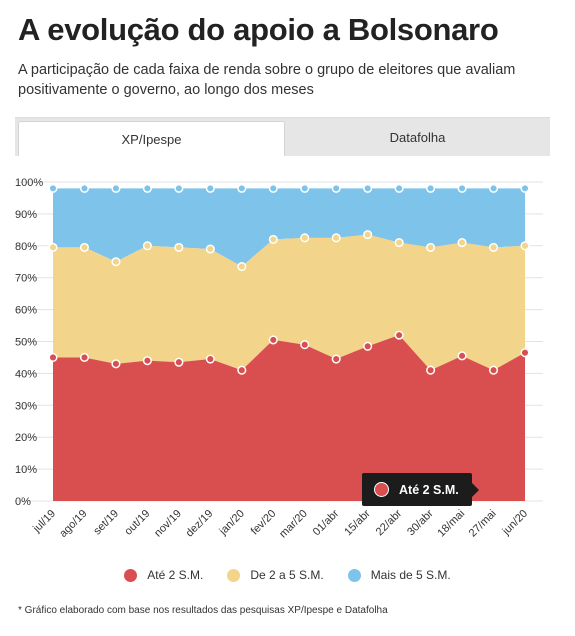  I want to click on x-tick-label: jan/20, so click(232, 523).